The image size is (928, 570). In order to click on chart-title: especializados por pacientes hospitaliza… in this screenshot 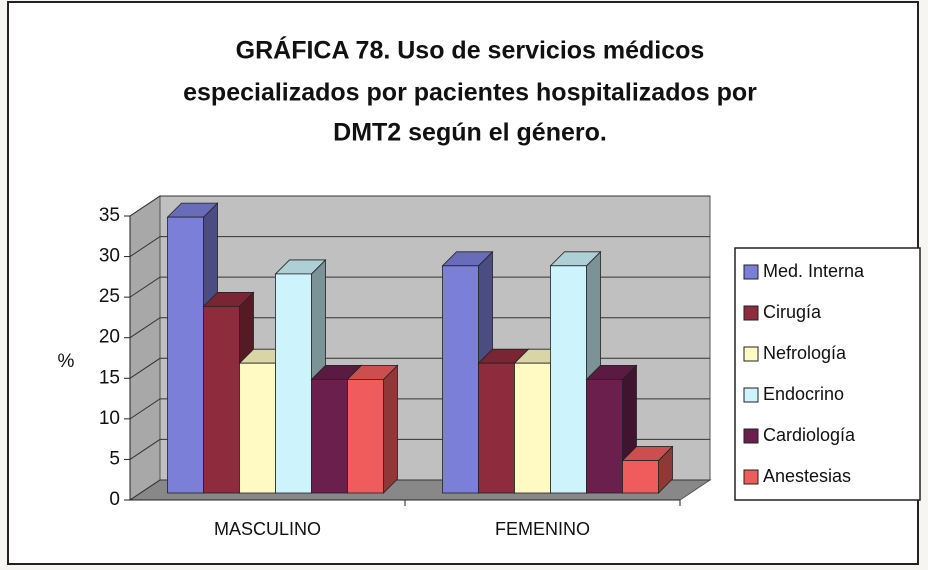, I will do `click(470, 93)`.